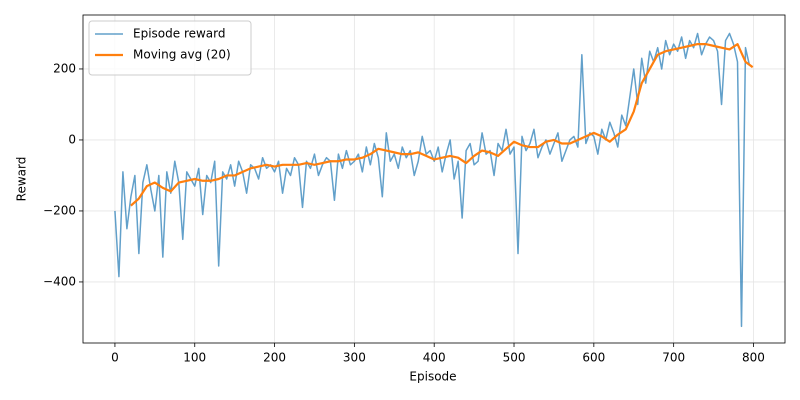  I want to click on x-tick-label: 400, so click(434, 358).